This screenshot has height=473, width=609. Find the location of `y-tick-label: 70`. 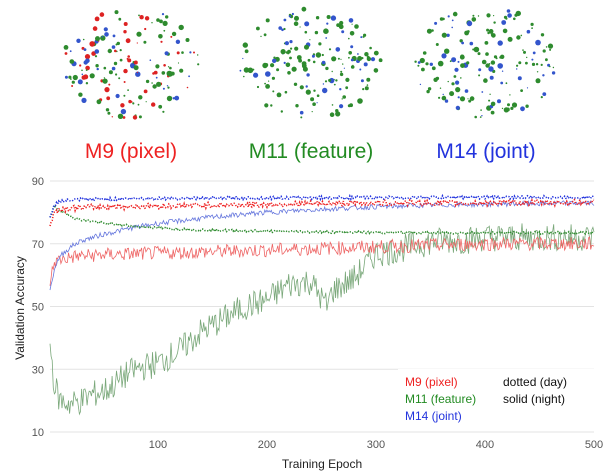

y-tick-label: 70 is located at coordinates (38, 245).